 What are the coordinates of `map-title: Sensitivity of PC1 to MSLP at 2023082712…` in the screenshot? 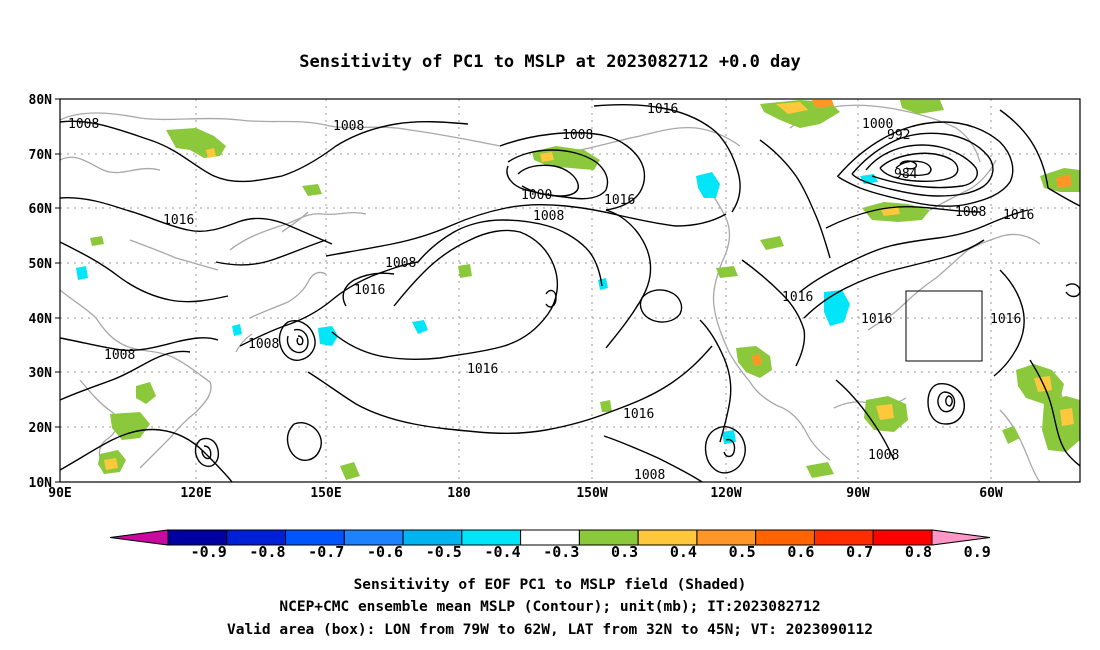 It's located at (550, 62).